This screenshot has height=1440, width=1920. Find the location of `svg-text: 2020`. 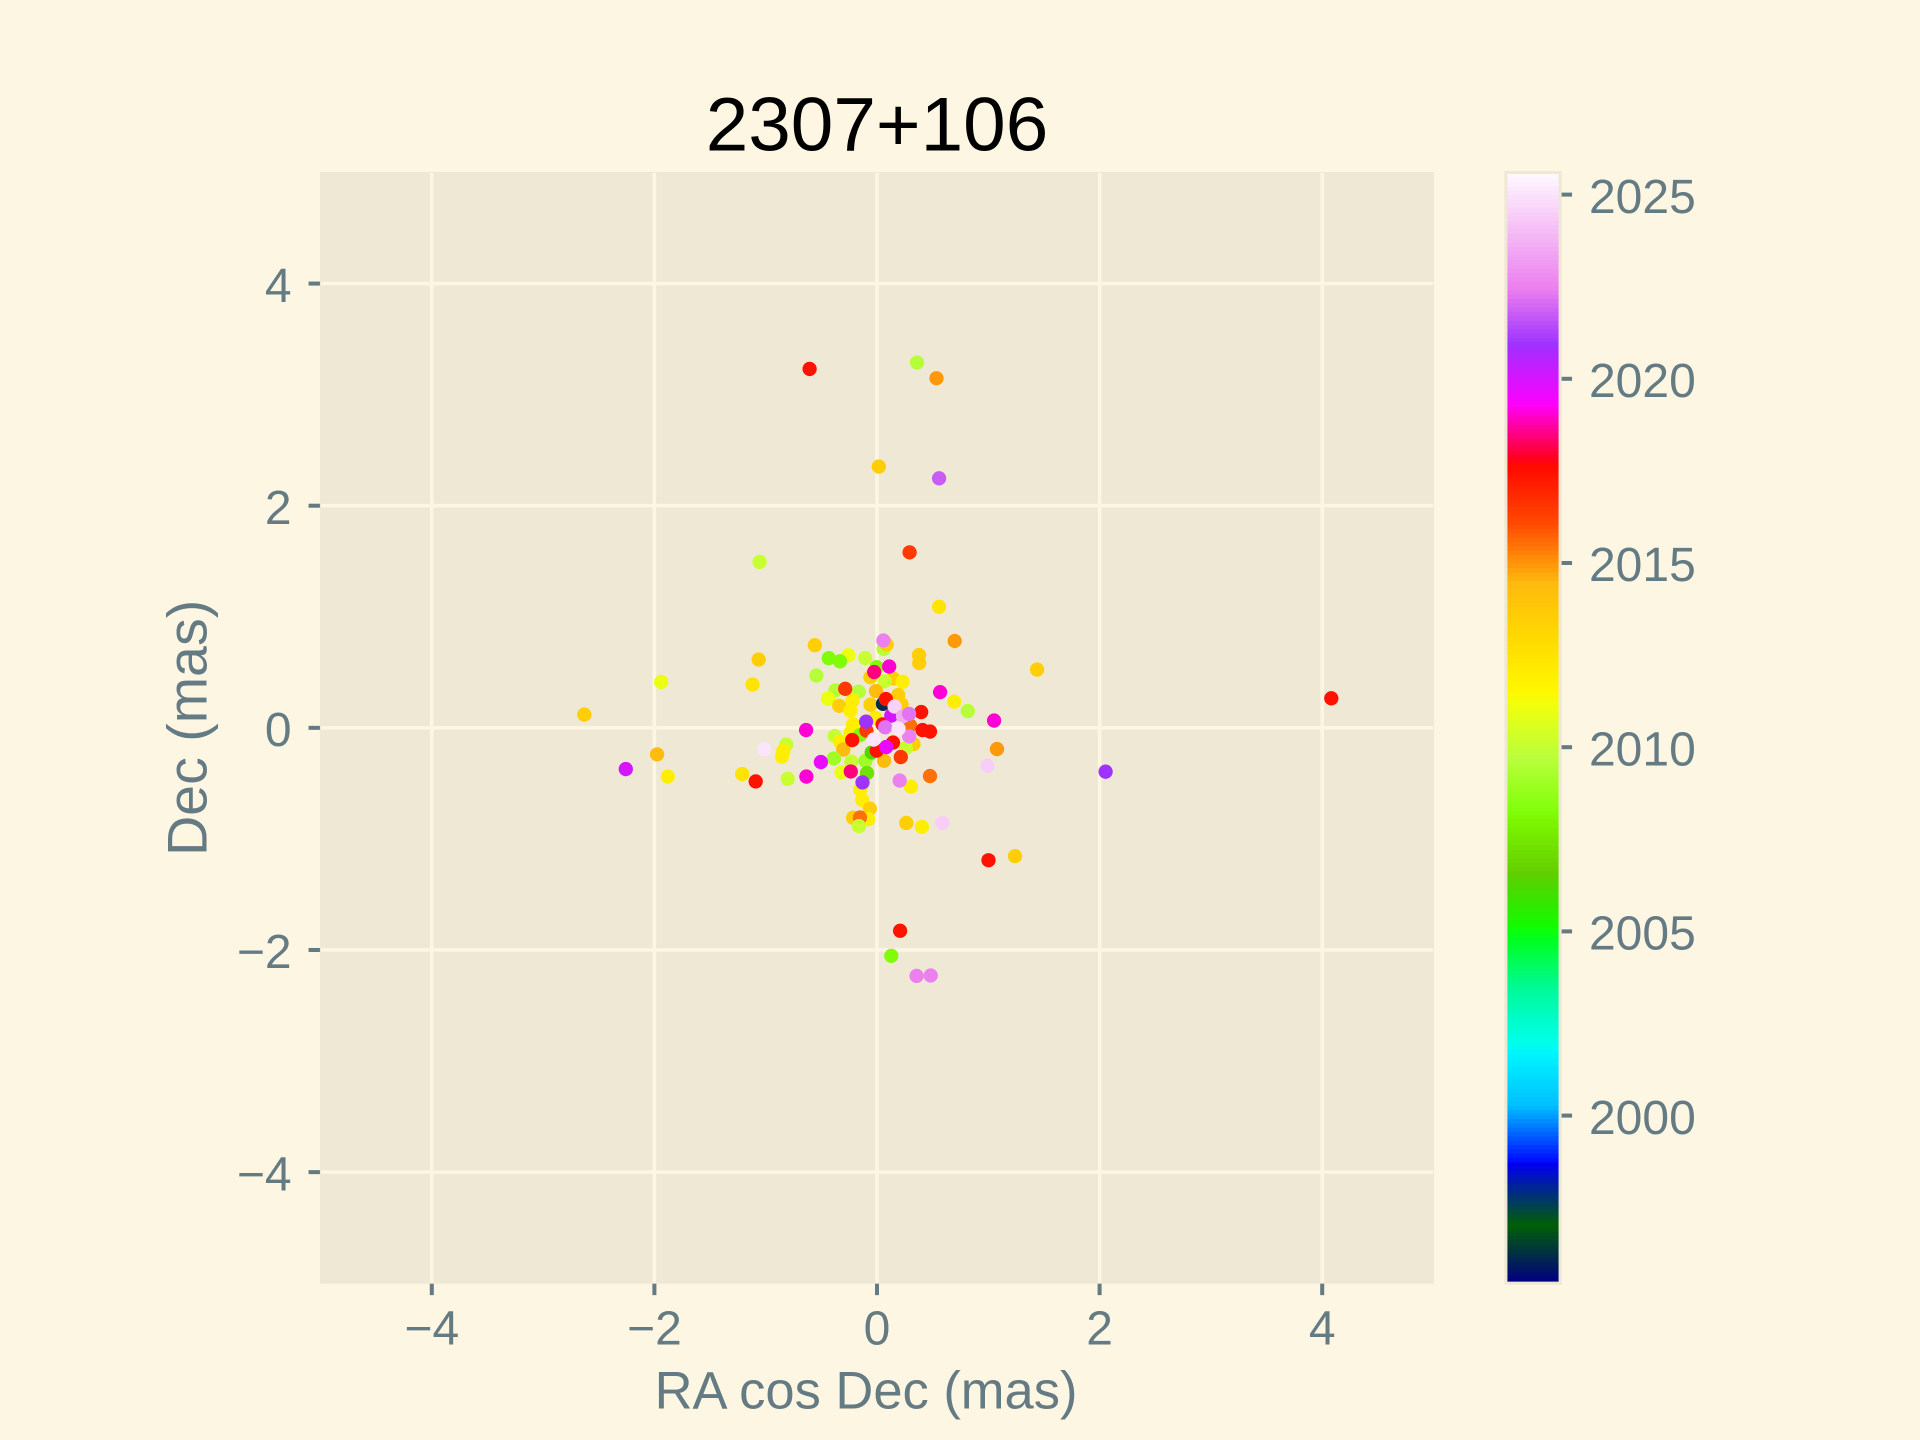

svg-text: 2020 is located at coordinates (1642, 381).